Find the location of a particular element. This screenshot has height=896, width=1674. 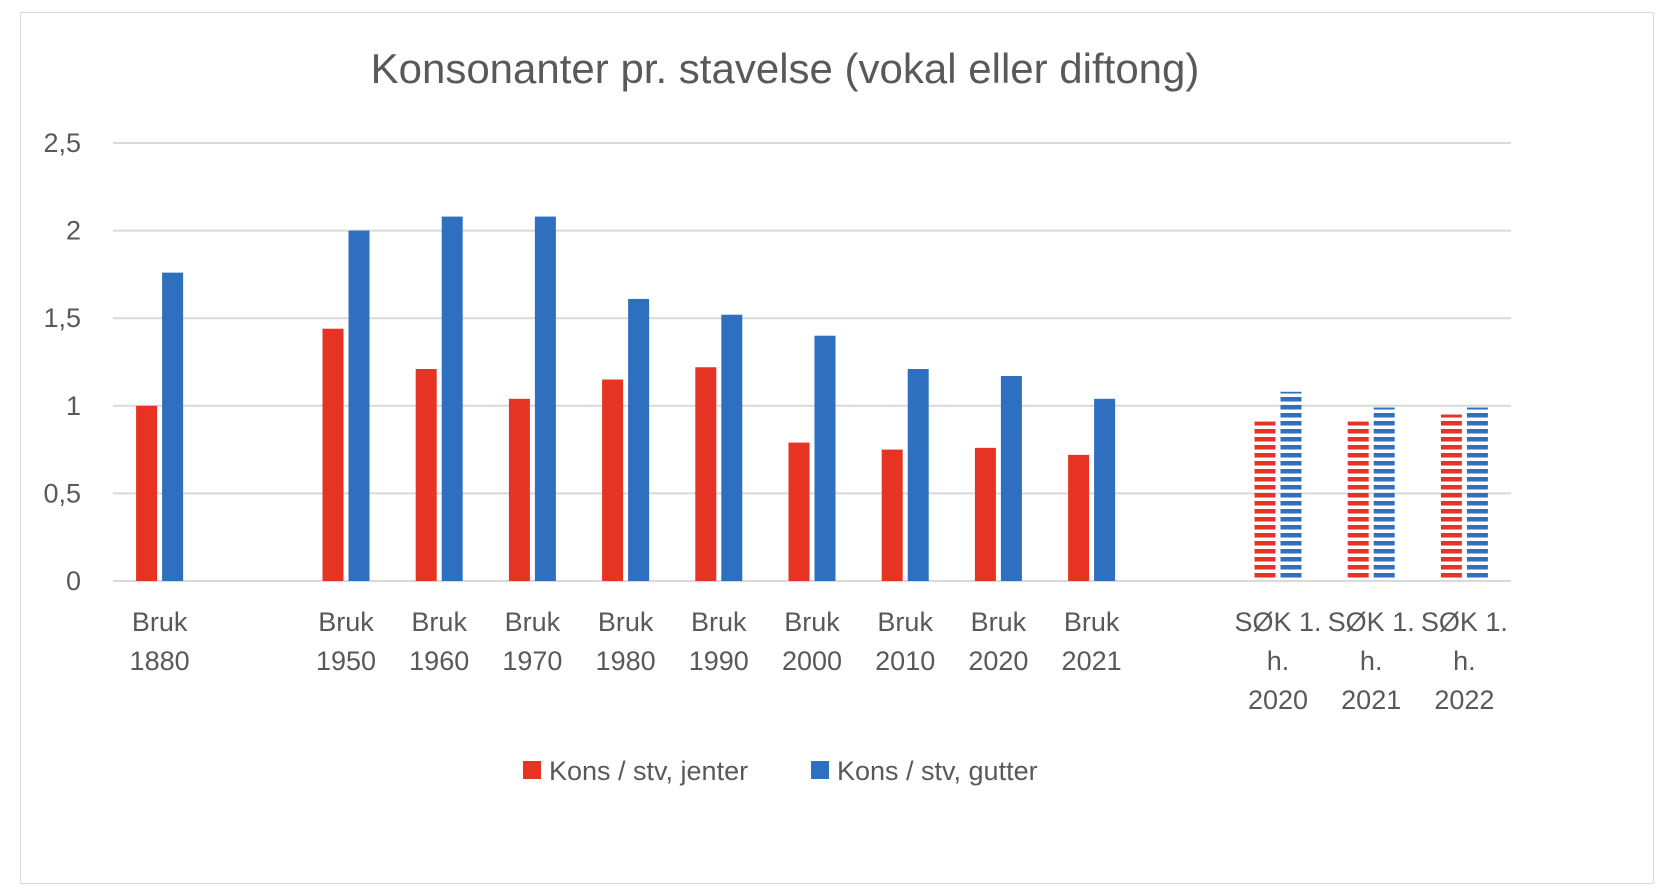

legend-label: Kons / stv, gutter is located at coordinates (937, 771).